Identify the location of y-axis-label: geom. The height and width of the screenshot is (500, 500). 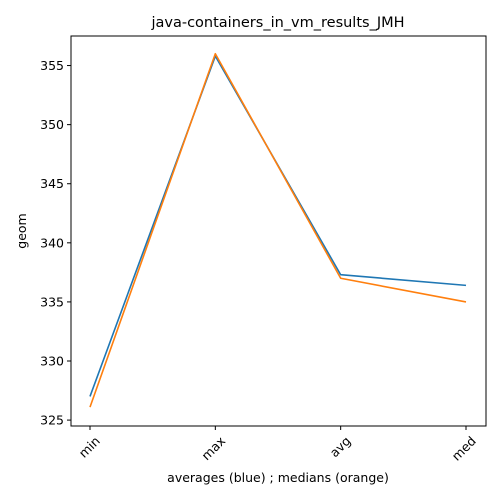
(21, 230).